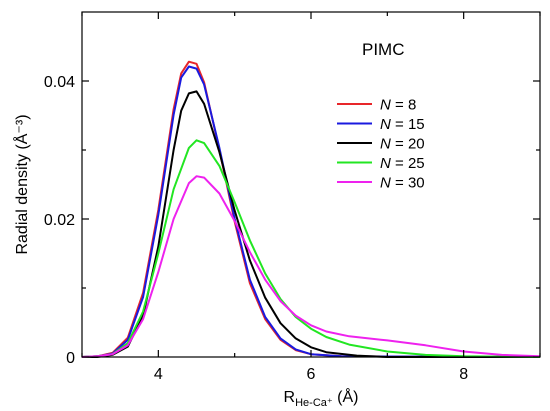 This screenshot has width=550, height=411. I want to click on x-axis-label: RHe-Ca⁺ (Å), so click(321, 398).